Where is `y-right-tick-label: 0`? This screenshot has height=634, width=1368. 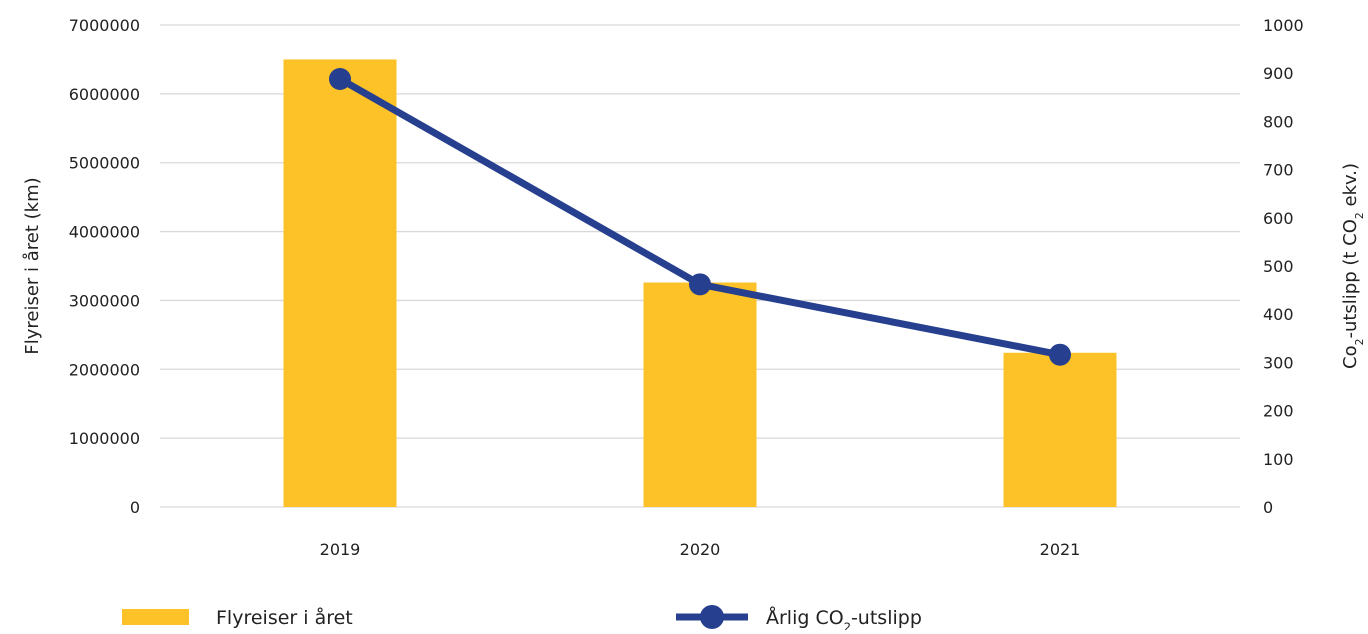 y-right-tick-label: 0 is located at coordinates (1268, 507).